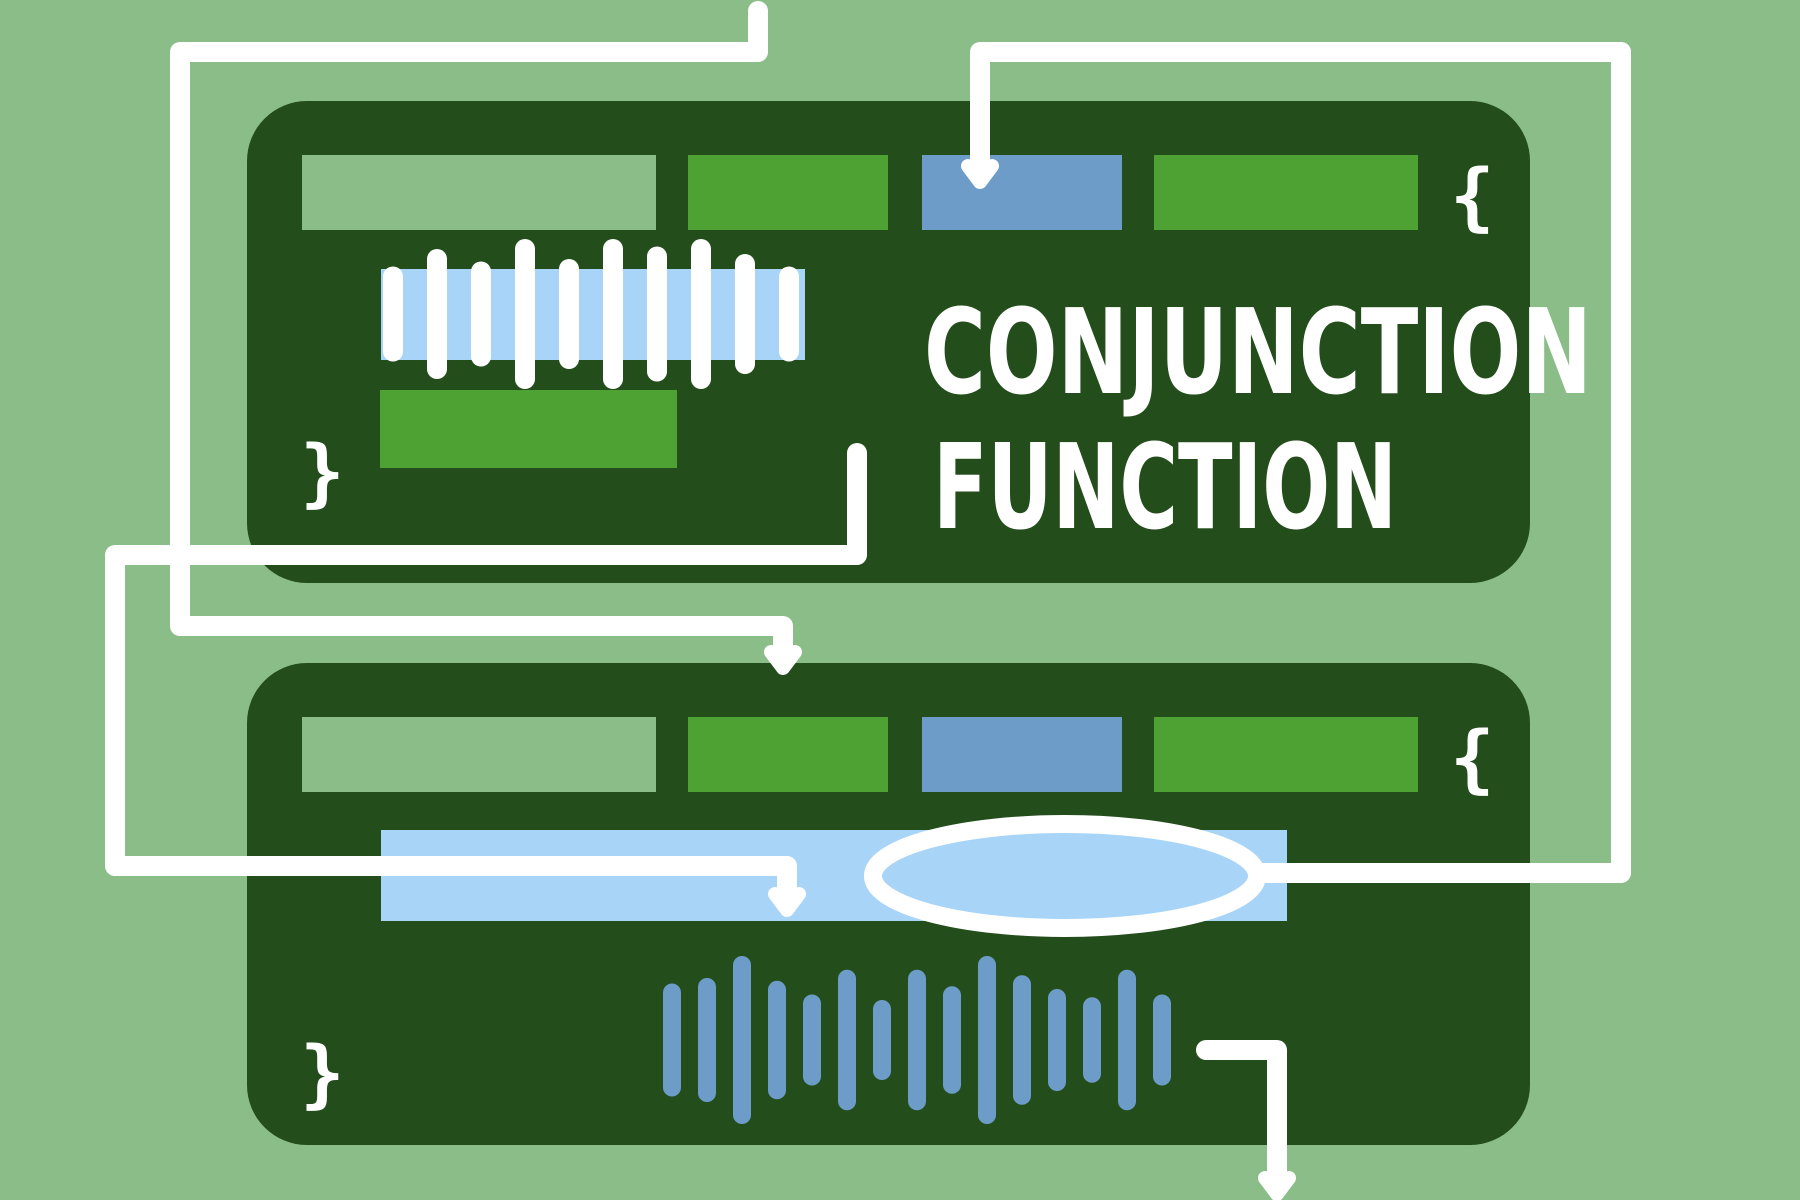  I want to click on title-line-1: CONJUNCTION, so click(1258, 352).